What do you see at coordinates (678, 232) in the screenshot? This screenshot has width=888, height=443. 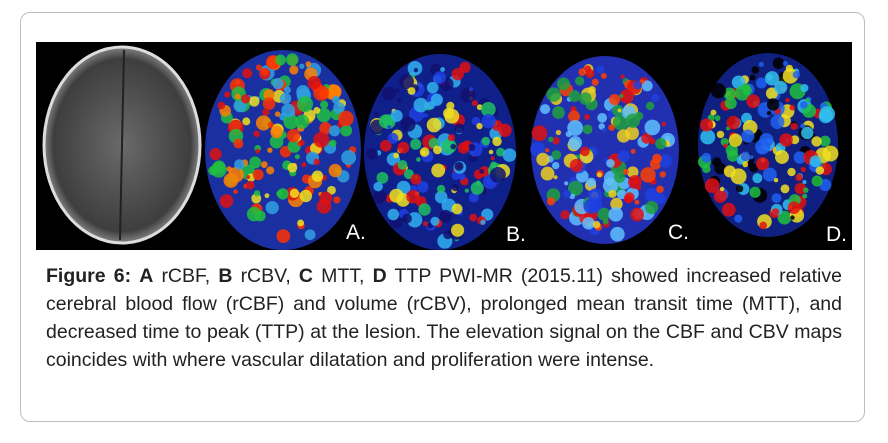 I see `panel-label: C.` at bounding box center [678, 232].